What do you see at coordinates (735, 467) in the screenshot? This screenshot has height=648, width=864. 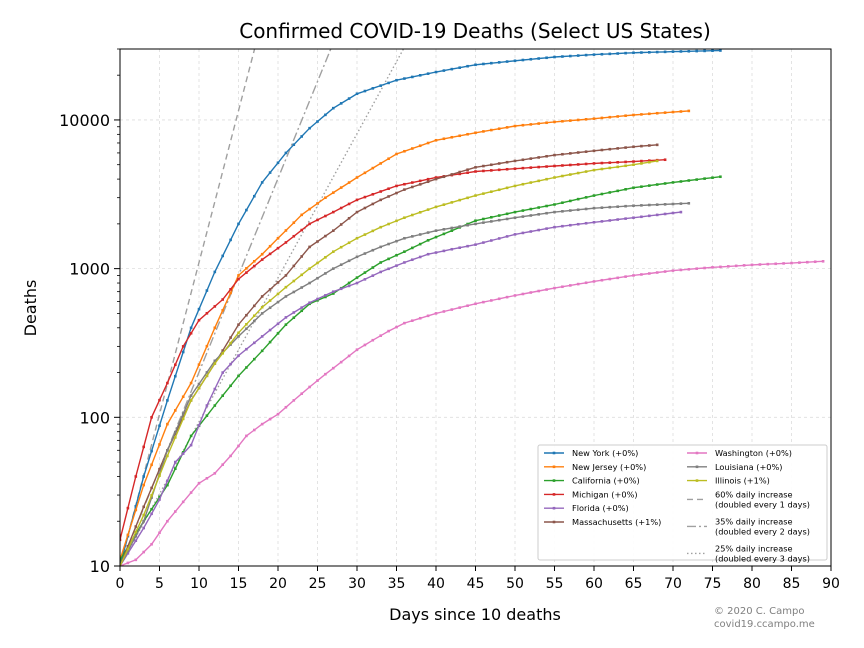 I see `legend-entry: Louisiana (+0%)` at bounding box center [735, 467].